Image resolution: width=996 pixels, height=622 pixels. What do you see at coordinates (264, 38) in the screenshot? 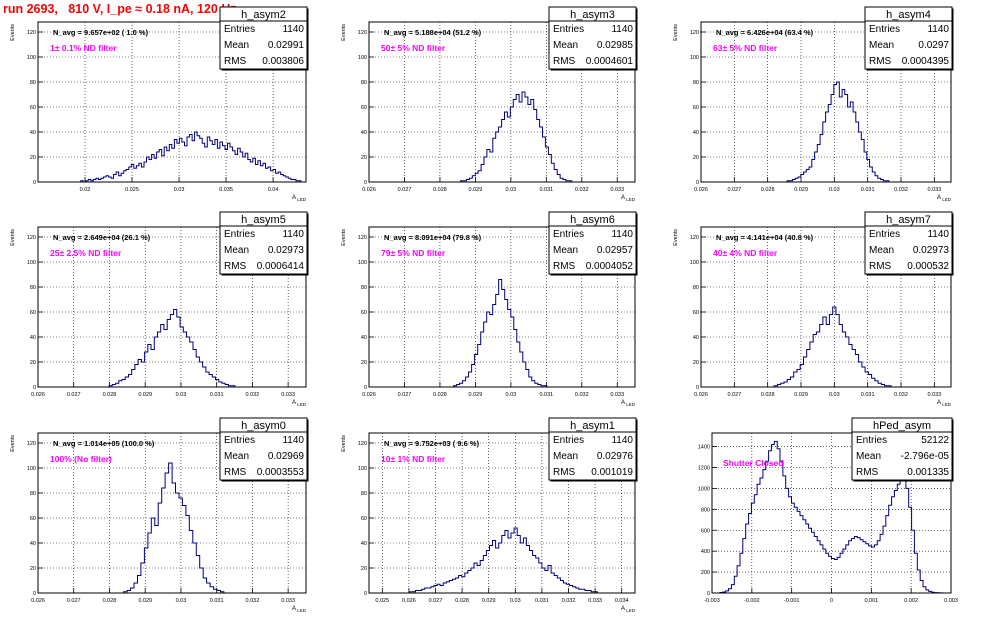
I see `stats-box: h_asym2 Entries 1140 Mean 0.02991 RMS 0.003806` at bounding box center [264, 38].